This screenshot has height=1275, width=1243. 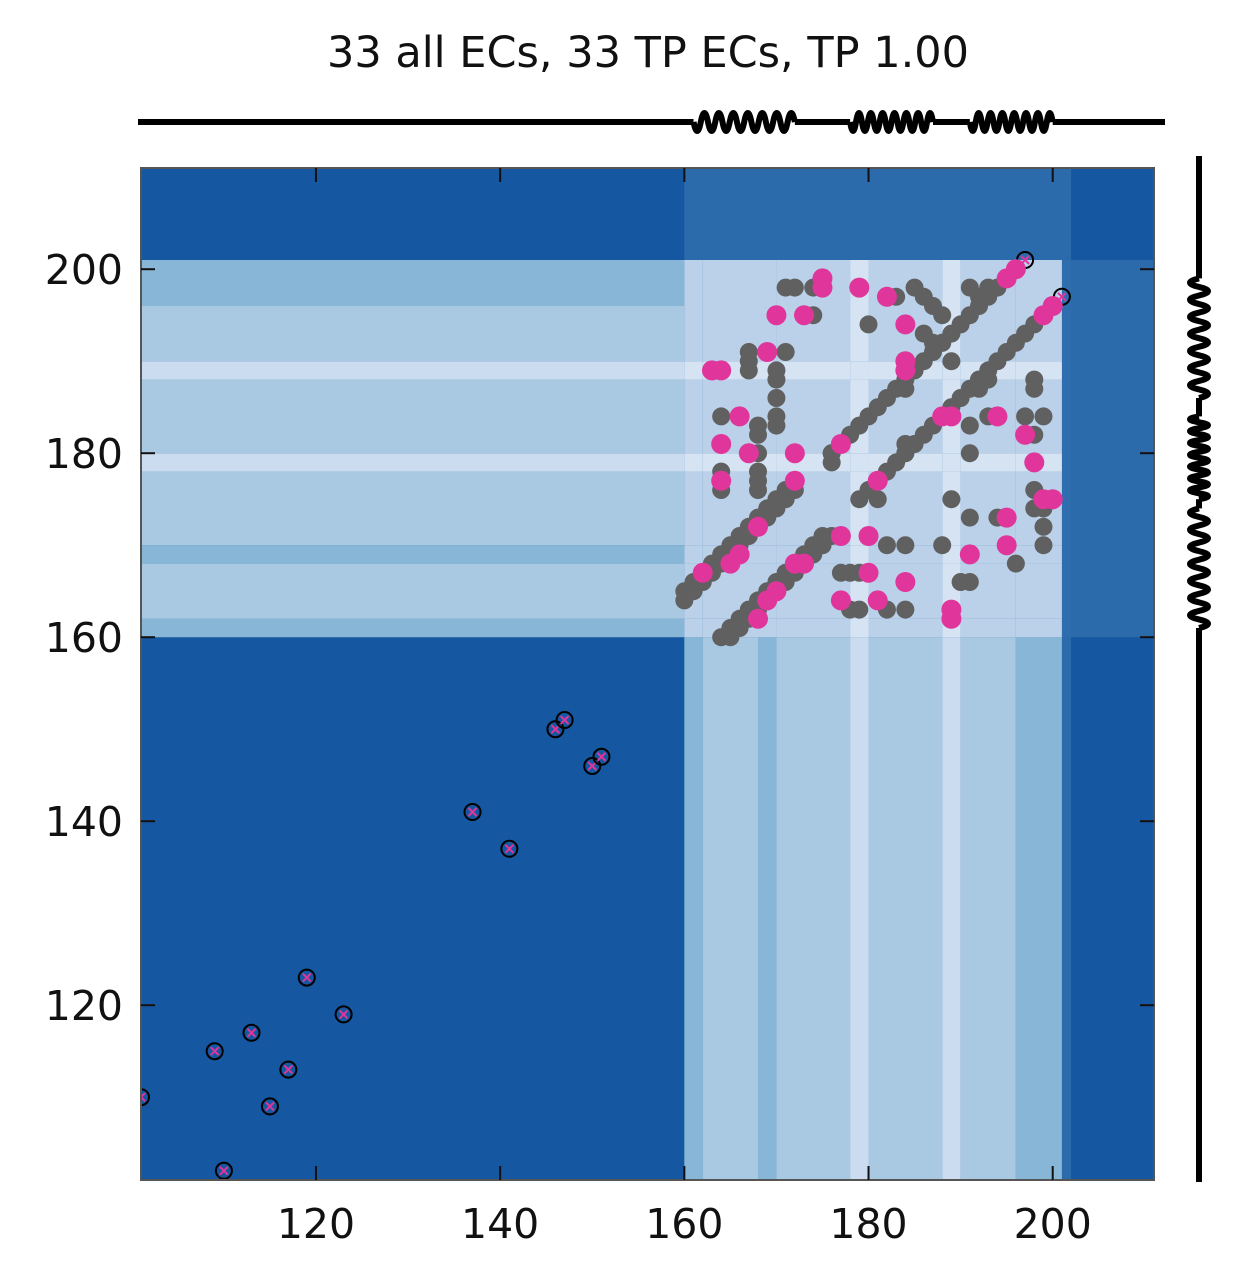 What do you see at coordinates (868, 1224) in the screenshot?
I see `x-tick-label: 180` at bounding box center [868, 1224].